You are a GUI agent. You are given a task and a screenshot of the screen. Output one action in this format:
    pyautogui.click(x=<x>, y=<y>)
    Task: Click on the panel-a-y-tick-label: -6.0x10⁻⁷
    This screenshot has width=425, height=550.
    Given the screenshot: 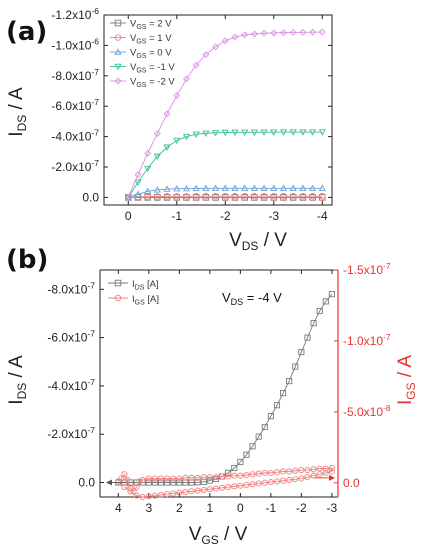 What is the action you would take?
    pyautogui.click(x=75, y=105)
    